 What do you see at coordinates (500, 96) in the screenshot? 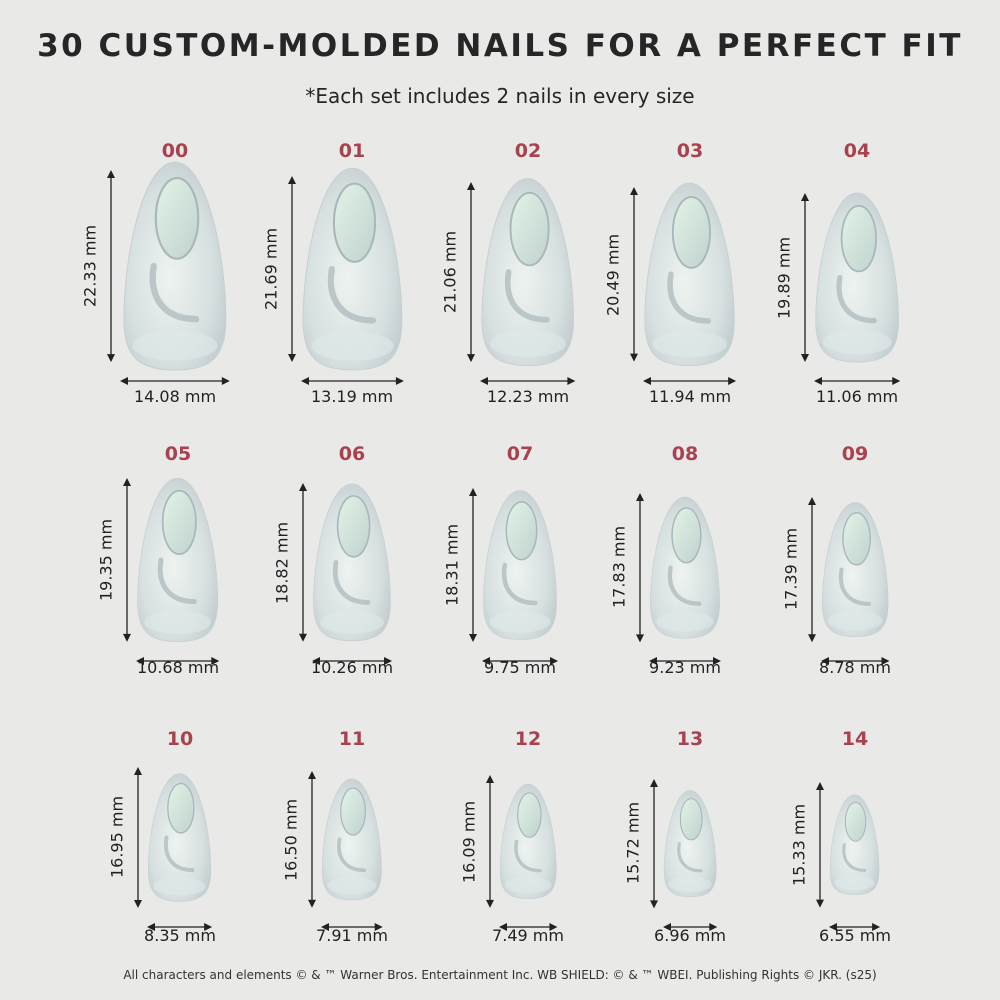
I see `page-subtitle: *Each set includes 2 nails in every size` at bounding box center [500, 96].